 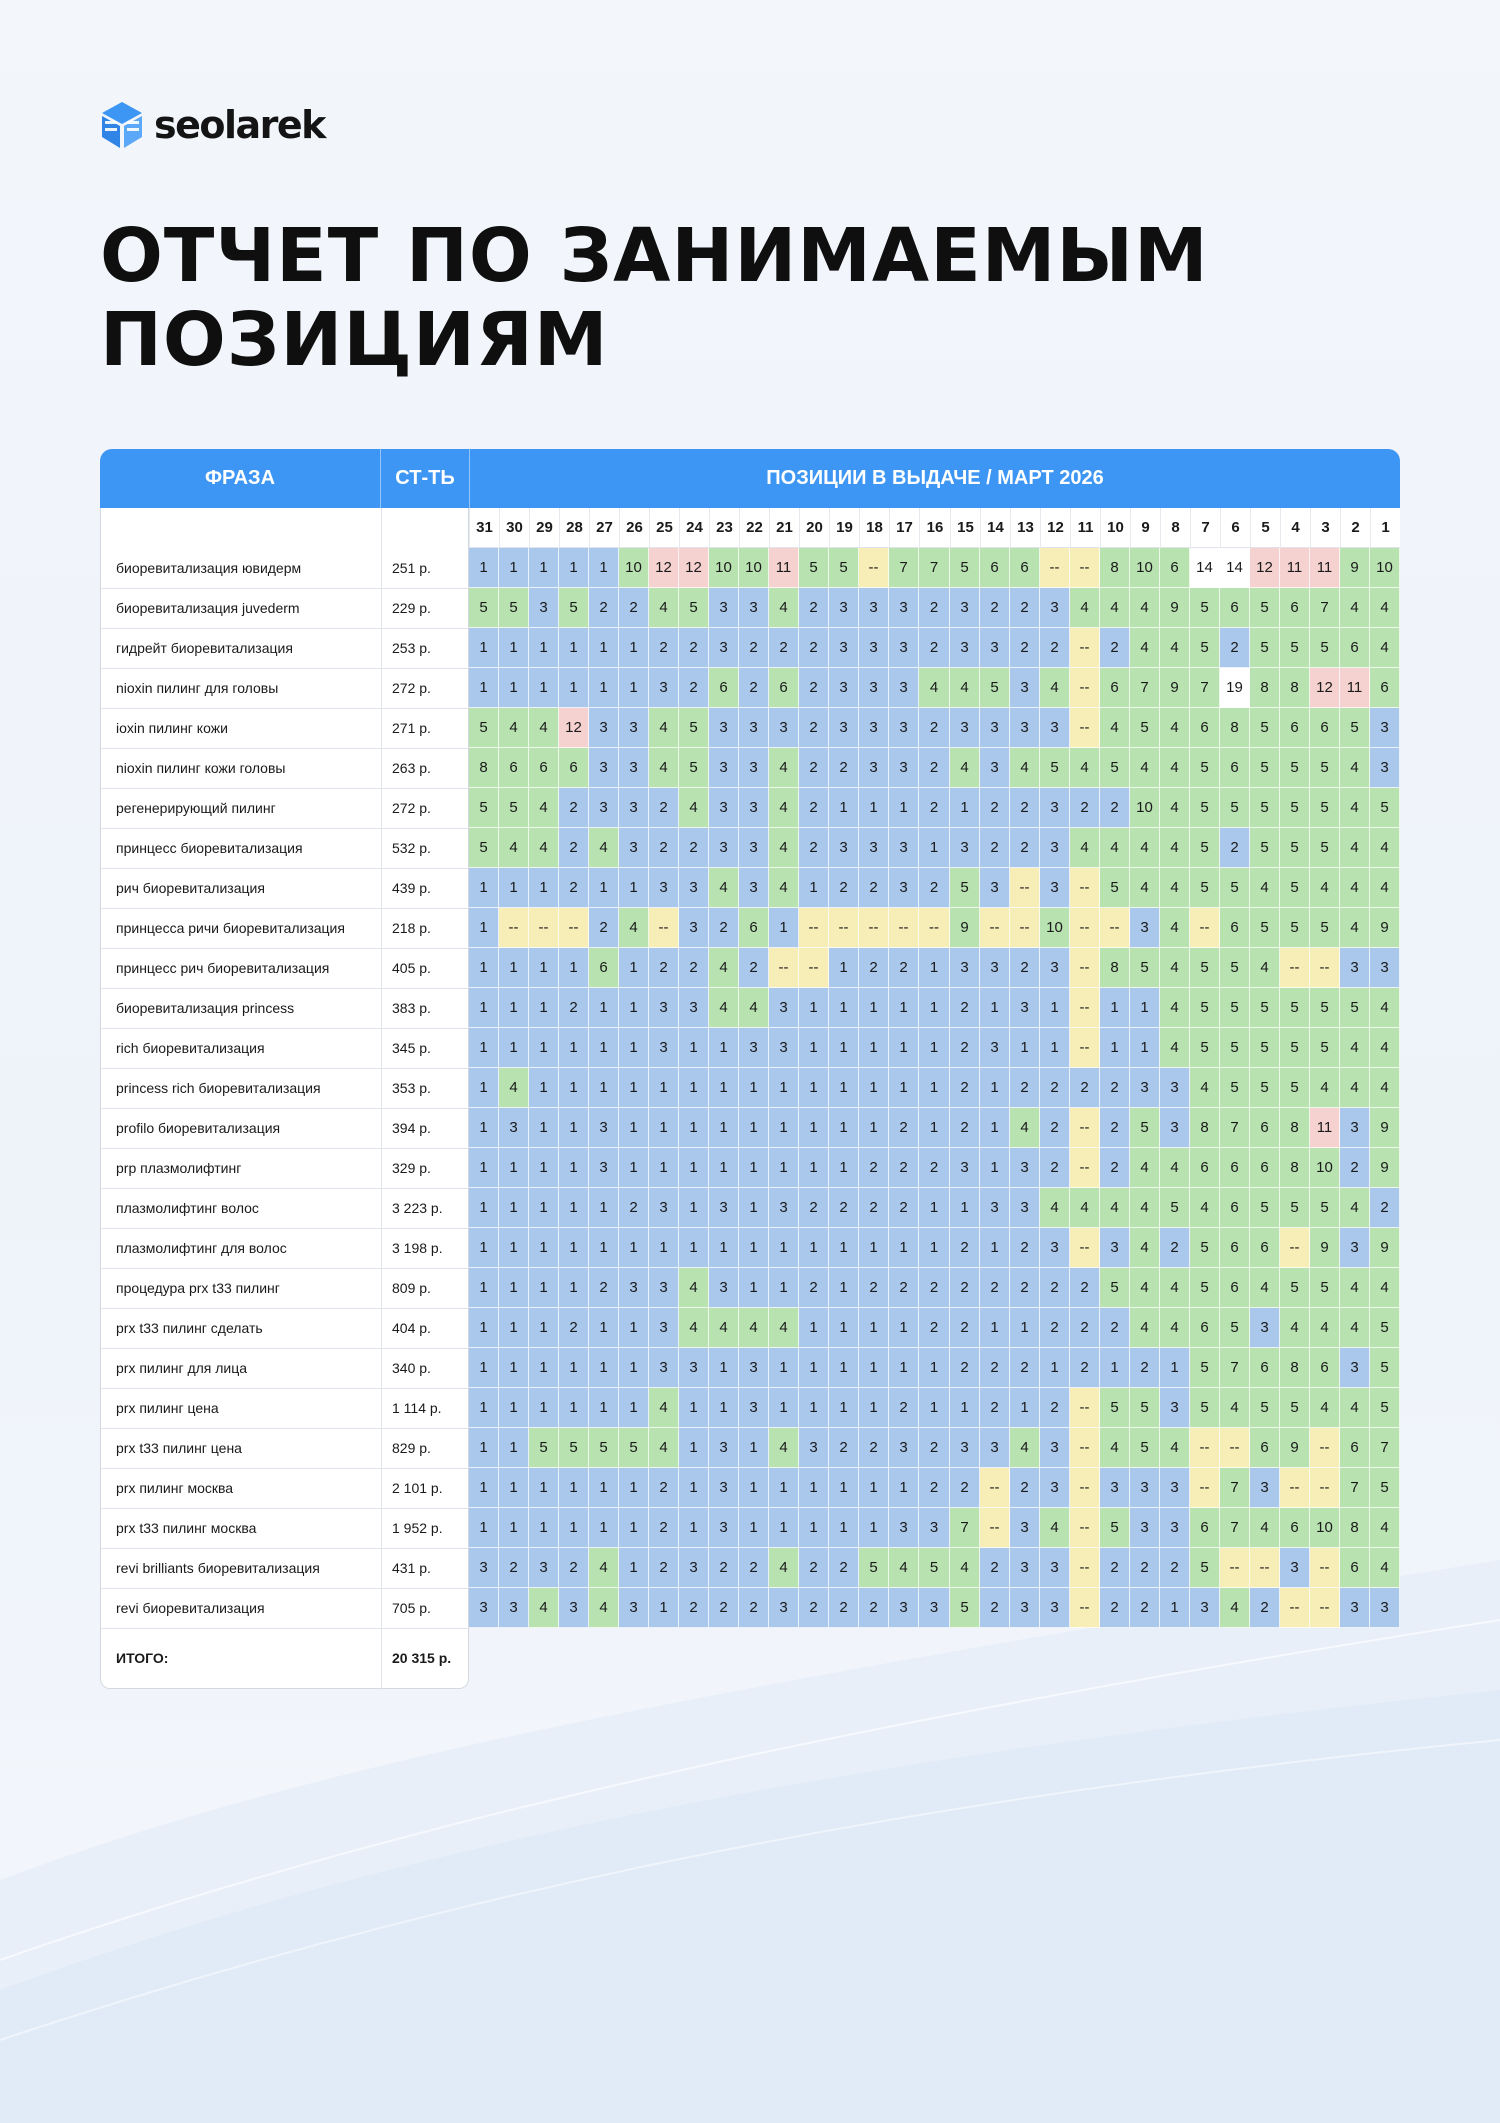 What do you see at coordinates (1175, 528) in the screenshot?
I see `day-header: 8` at bounding box center [1175, 528].